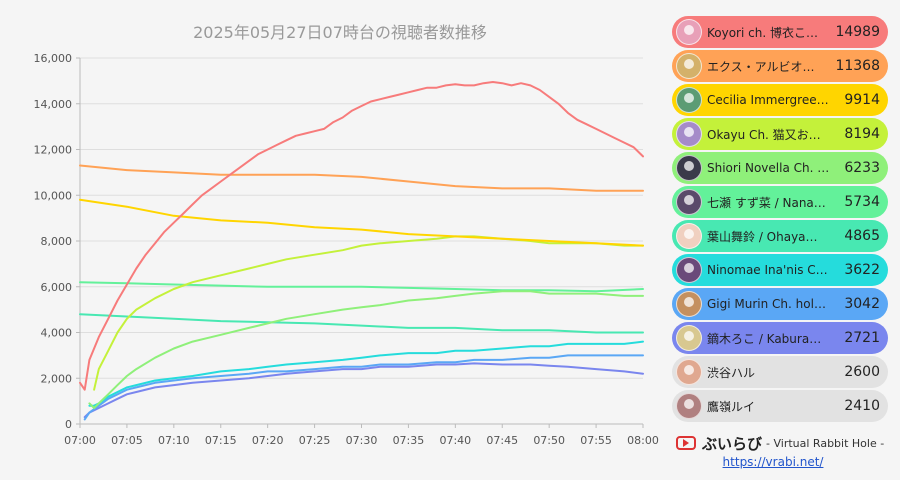 The height and width of the screenshot is (480, 900). Describe the element at coordinates (857, 66) in the screenshot. I see `viewer-count: 11368` at that location.